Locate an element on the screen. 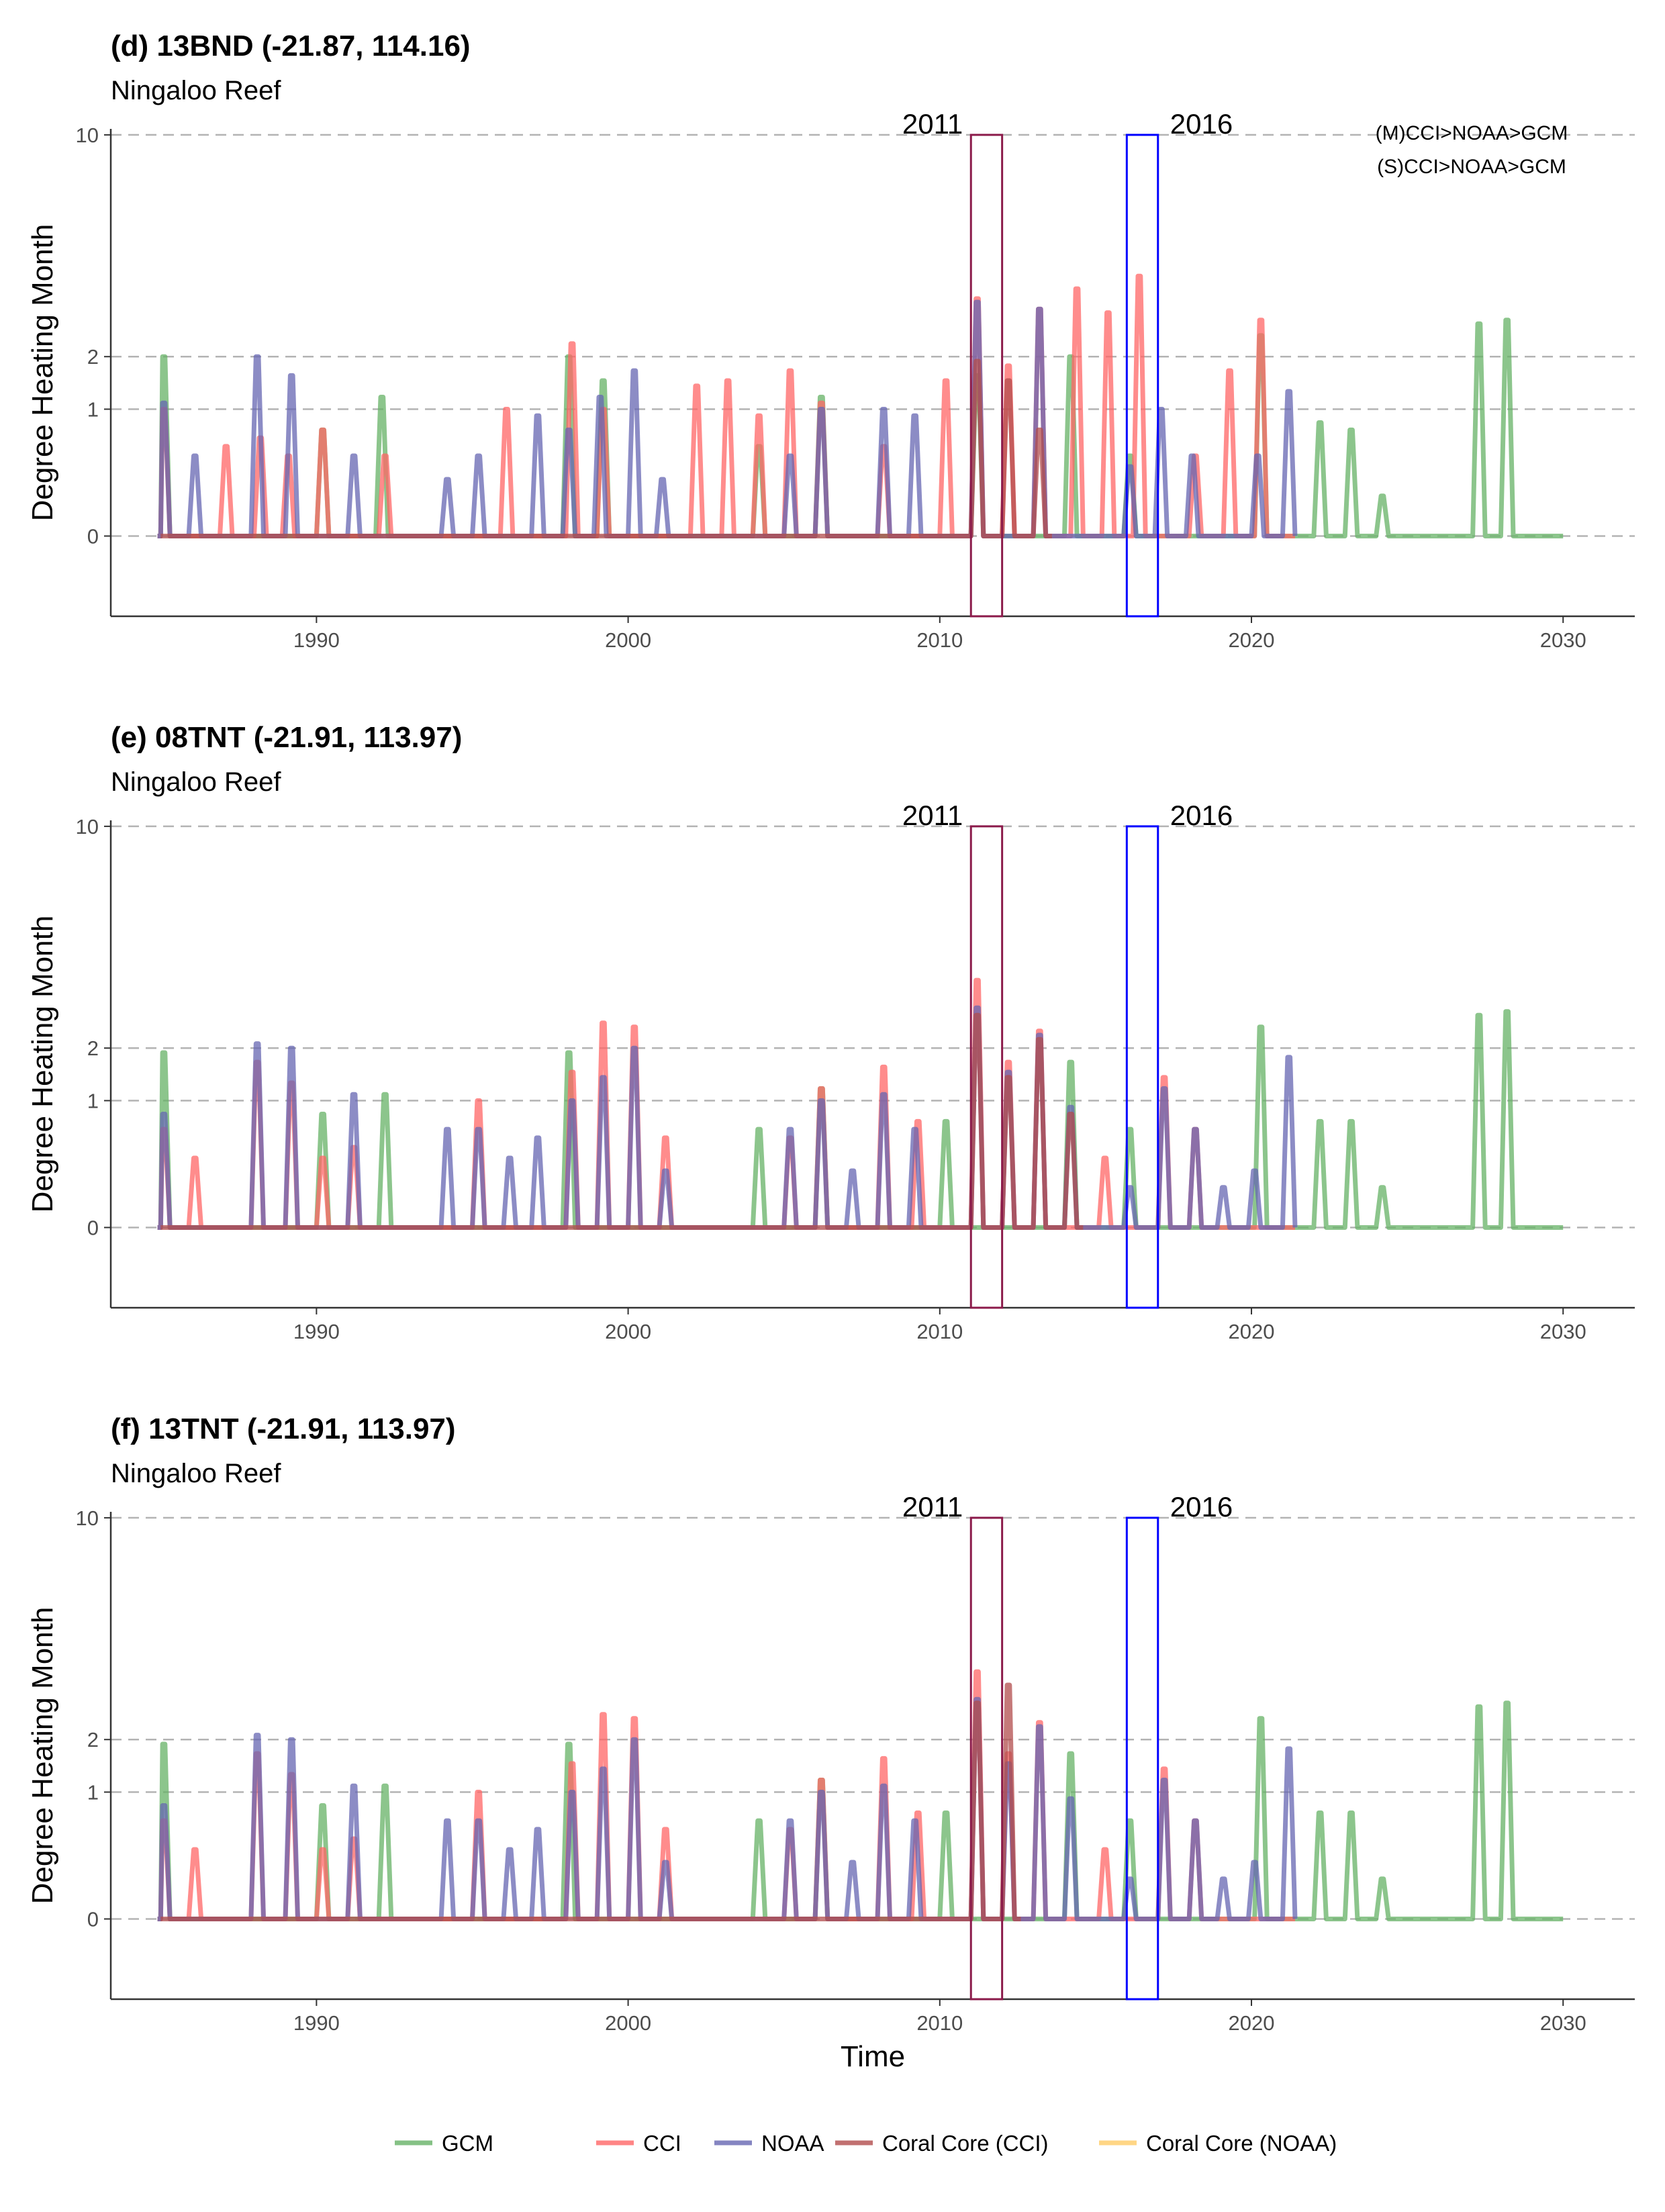  annotation: (M)CCI>NOAA>GCM is located at coordinates (1472, 133).